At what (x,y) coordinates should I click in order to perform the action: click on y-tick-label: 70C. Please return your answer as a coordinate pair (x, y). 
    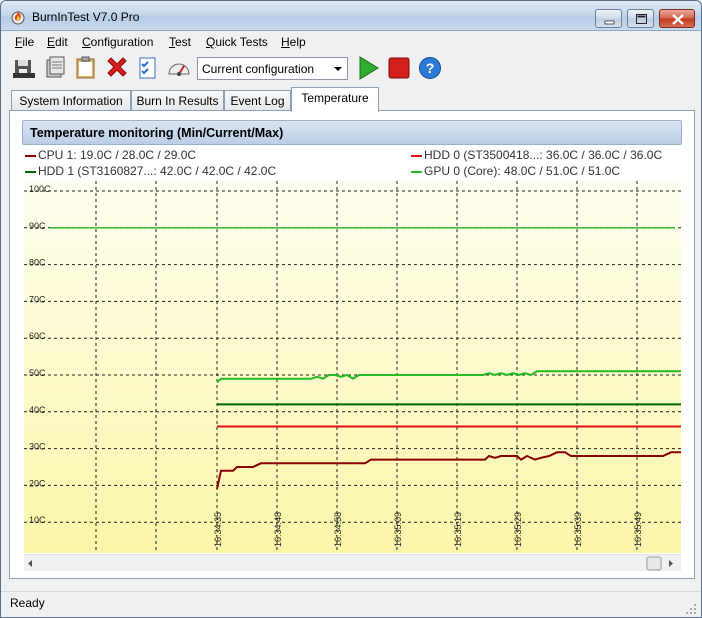
    Looking at the image, I should click on (37, 299).